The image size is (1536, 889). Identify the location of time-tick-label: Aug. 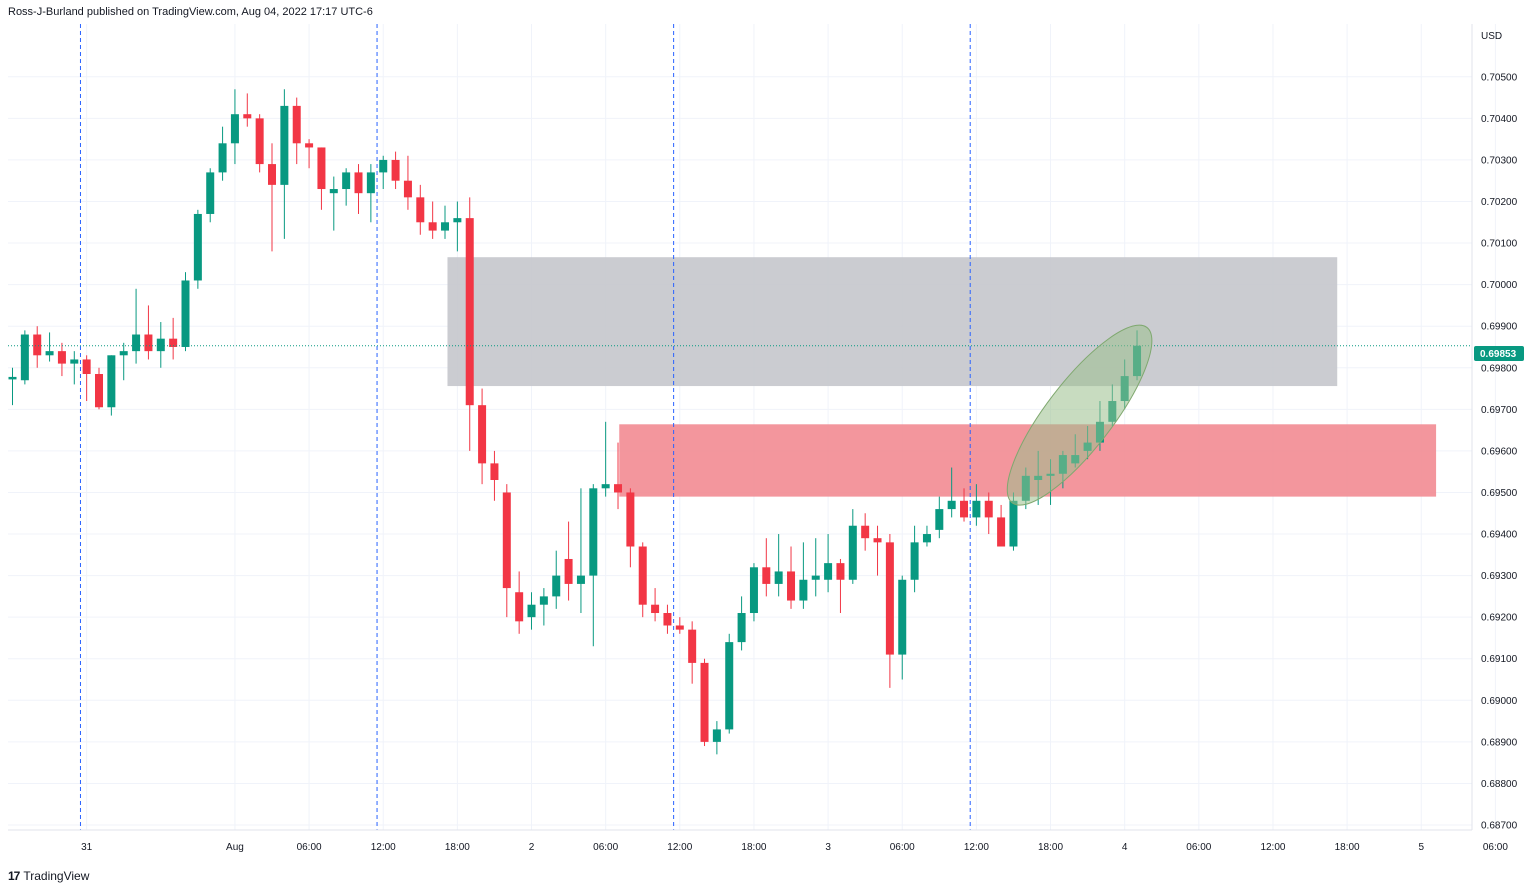
(235, 847).